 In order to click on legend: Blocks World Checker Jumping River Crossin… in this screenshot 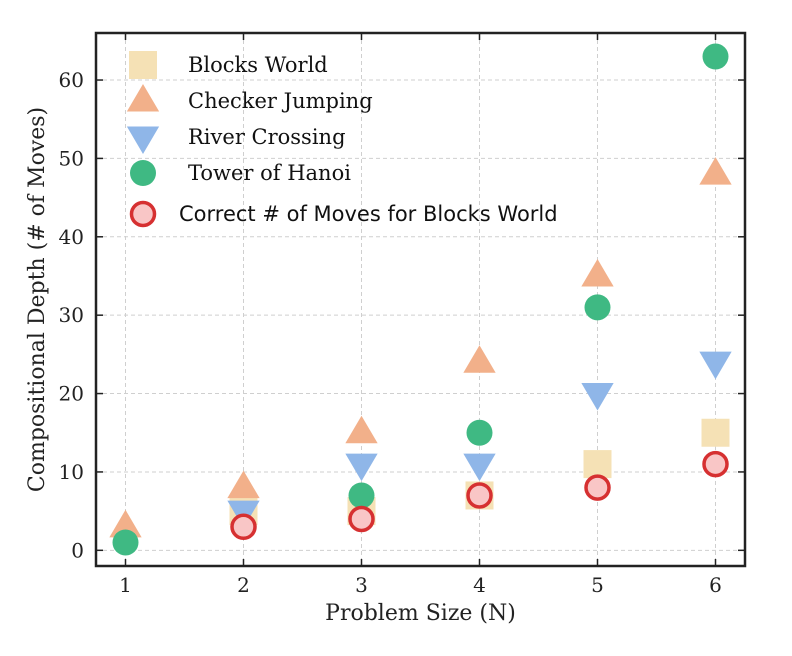, I will do `click(342, 139)`.